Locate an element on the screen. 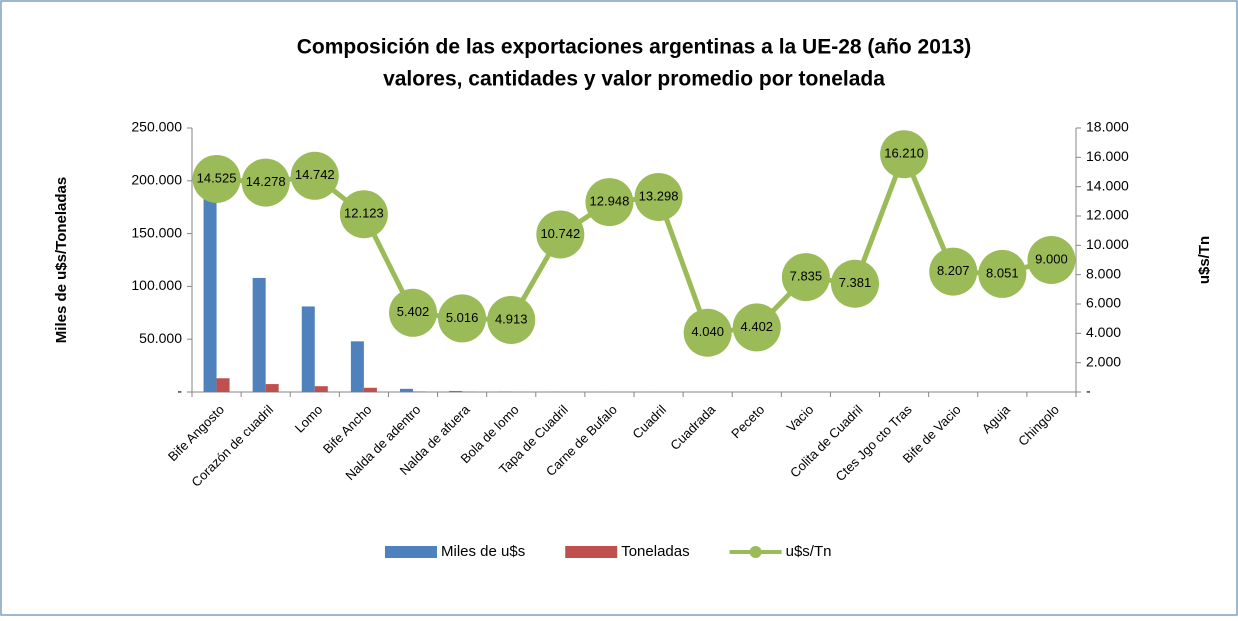  data-label: 14.525 is located at coordinates (217, 177).